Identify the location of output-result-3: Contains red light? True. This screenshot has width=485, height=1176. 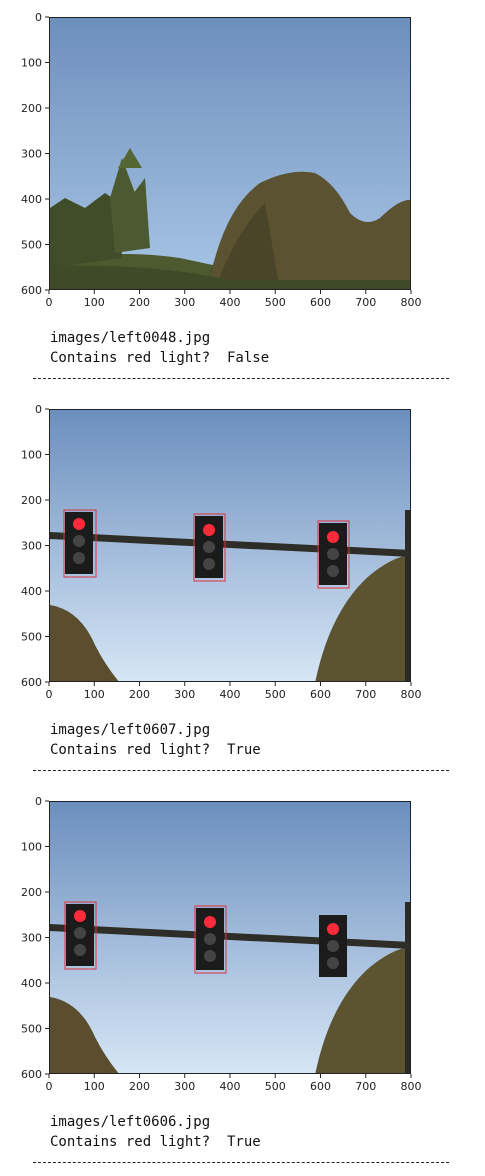
(155, 1142).